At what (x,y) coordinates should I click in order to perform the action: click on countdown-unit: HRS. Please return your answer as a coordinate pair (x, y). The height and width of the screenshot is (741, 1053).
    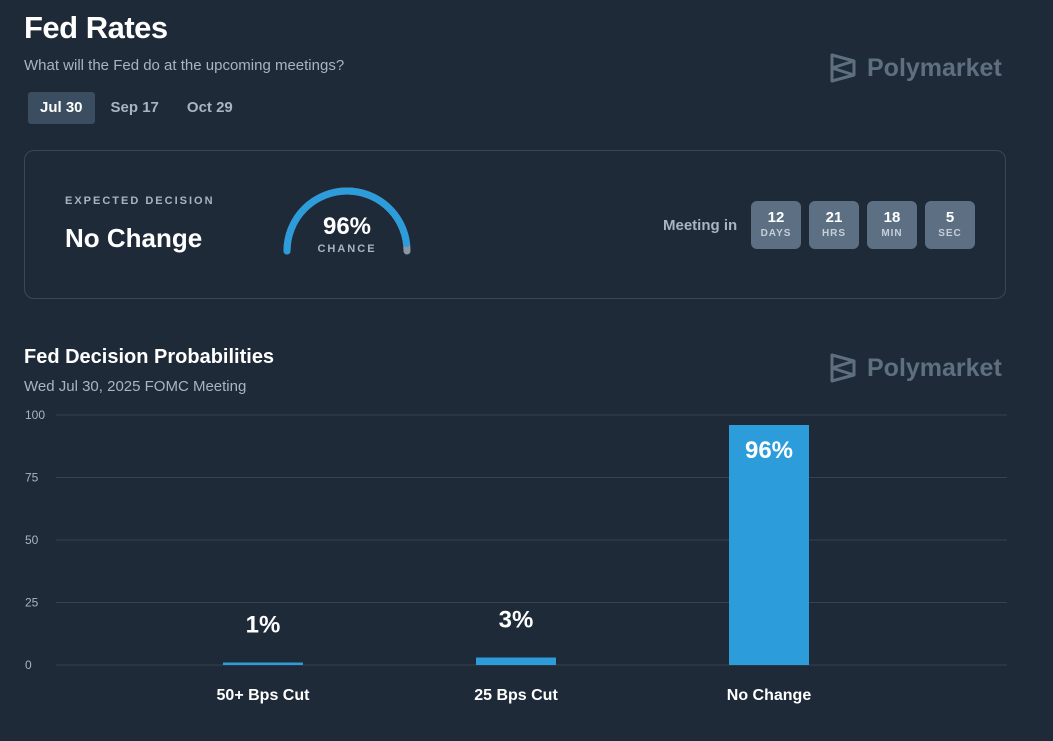
    Looking at the image, I should click on (834, 233).